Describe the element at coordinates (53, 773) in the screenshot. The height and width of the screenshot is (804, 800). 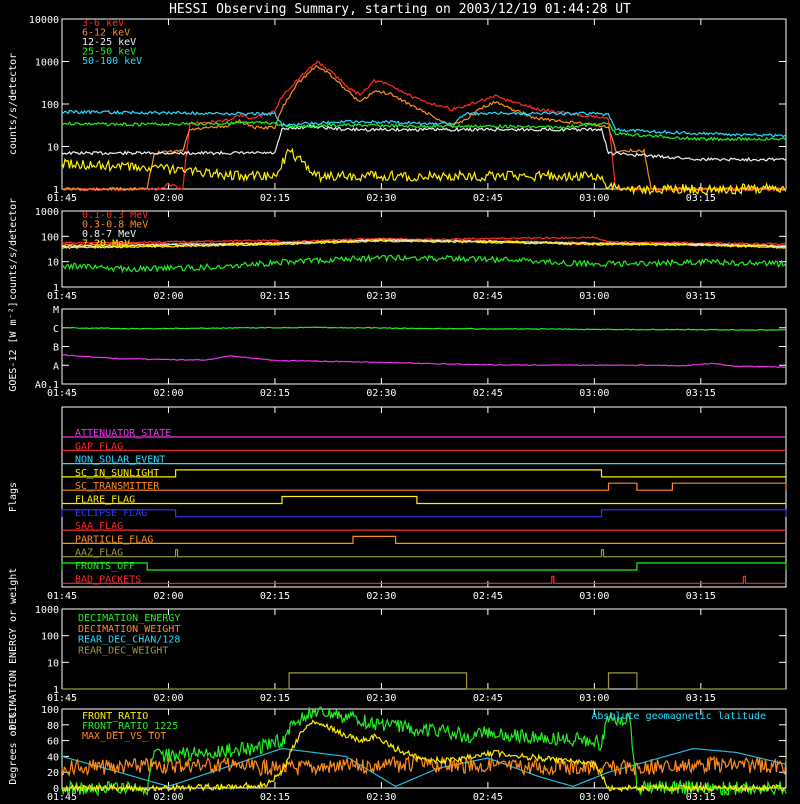
I see `y-tick-label: 20` at that location.